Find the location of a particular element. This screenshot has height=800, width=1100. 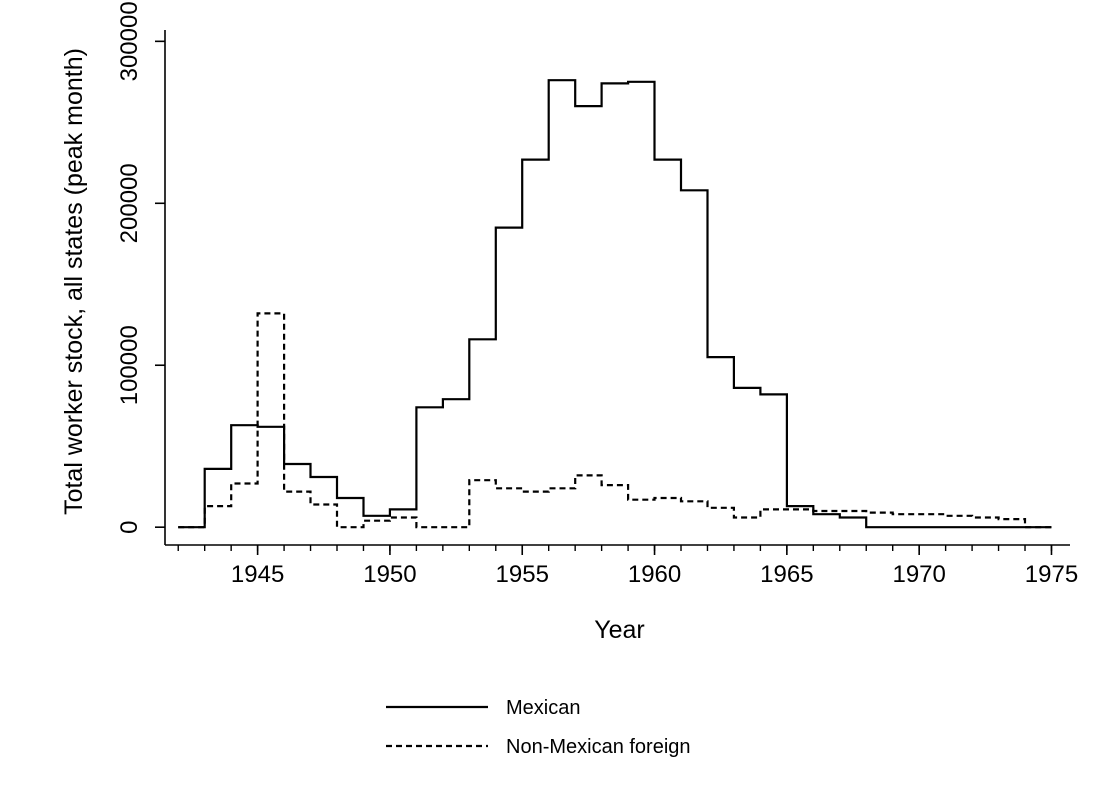

x-tick-label: 1960 is located at coordinates (654, 574).